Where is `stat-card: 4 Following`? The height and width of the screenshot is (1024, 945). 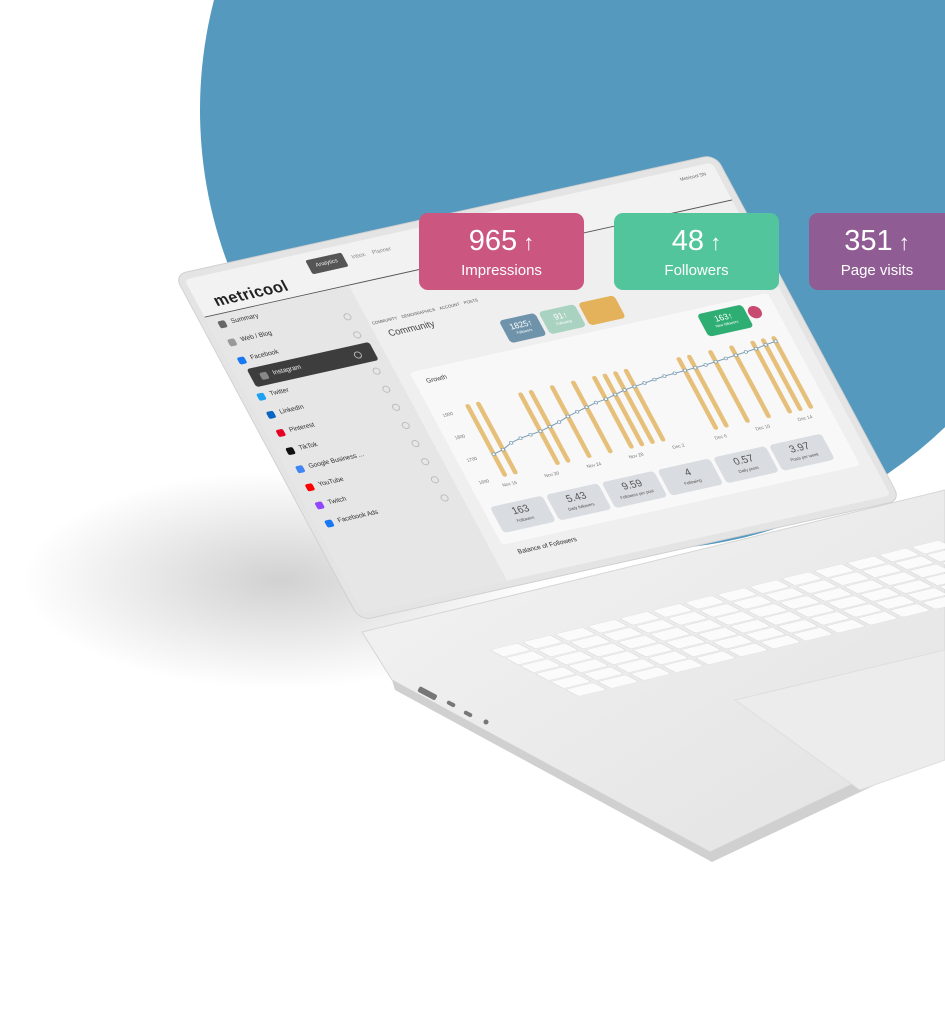
stat-card: 4 Following is located at coordinates (690, 477).